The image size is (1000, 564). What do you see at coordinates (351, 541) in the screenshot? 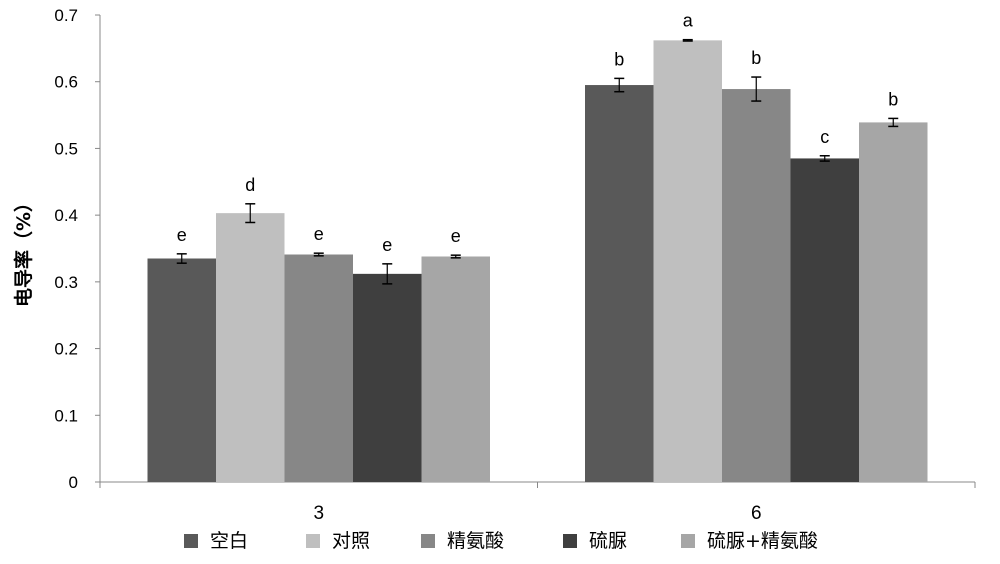
I see `legend-label: 对照` at bounding box center [351, 541].